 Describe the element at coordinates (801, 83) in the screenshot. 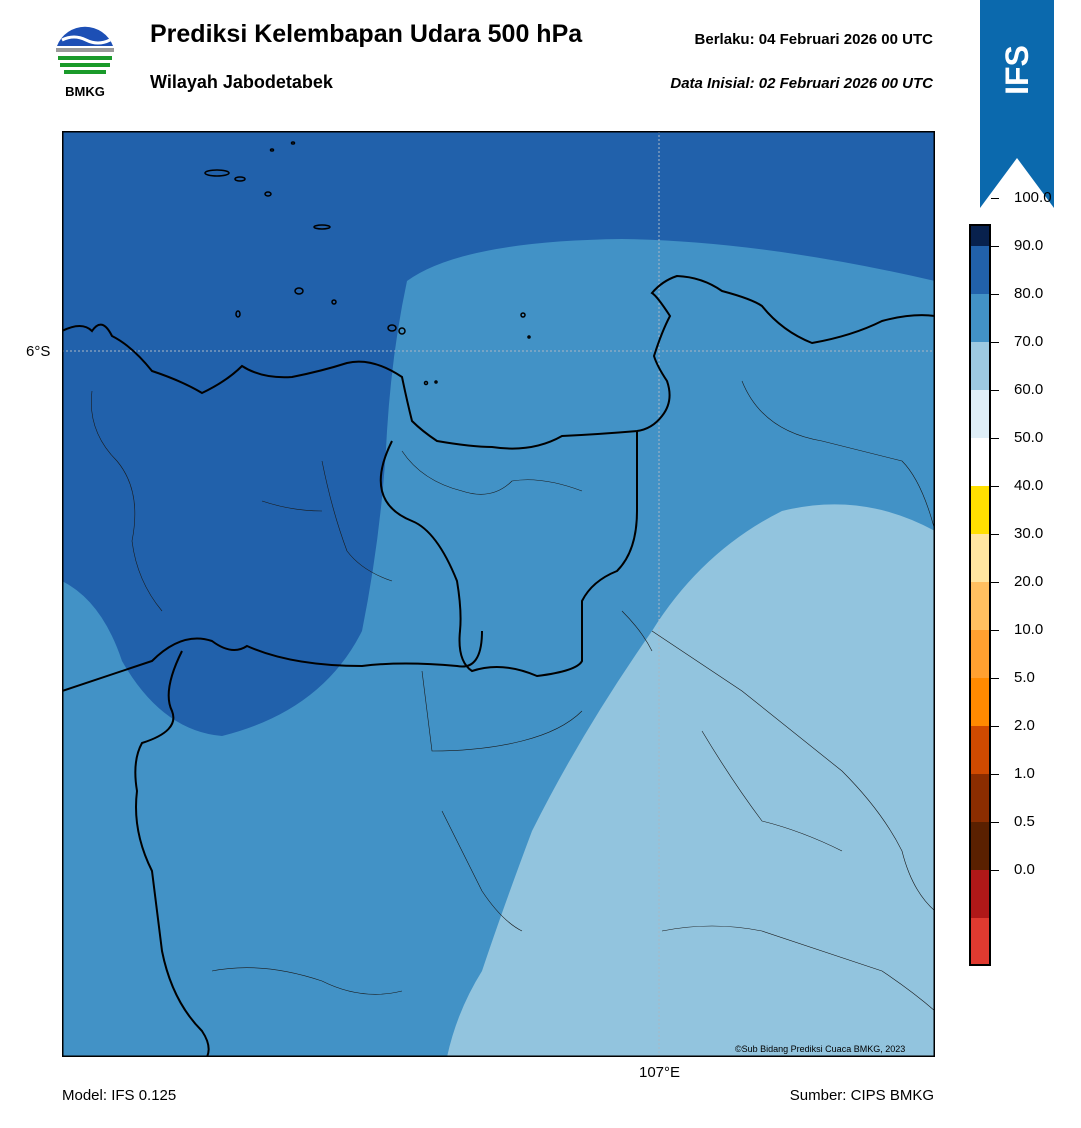

I see `initial-time: Data Inisial: 02 Februari 2026 00 UTC` at that location.